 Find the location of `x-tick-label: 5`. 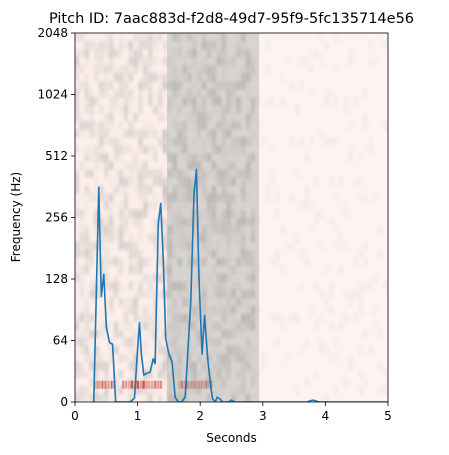

x-tick-label: 5 is located at coordinates (388, 416).